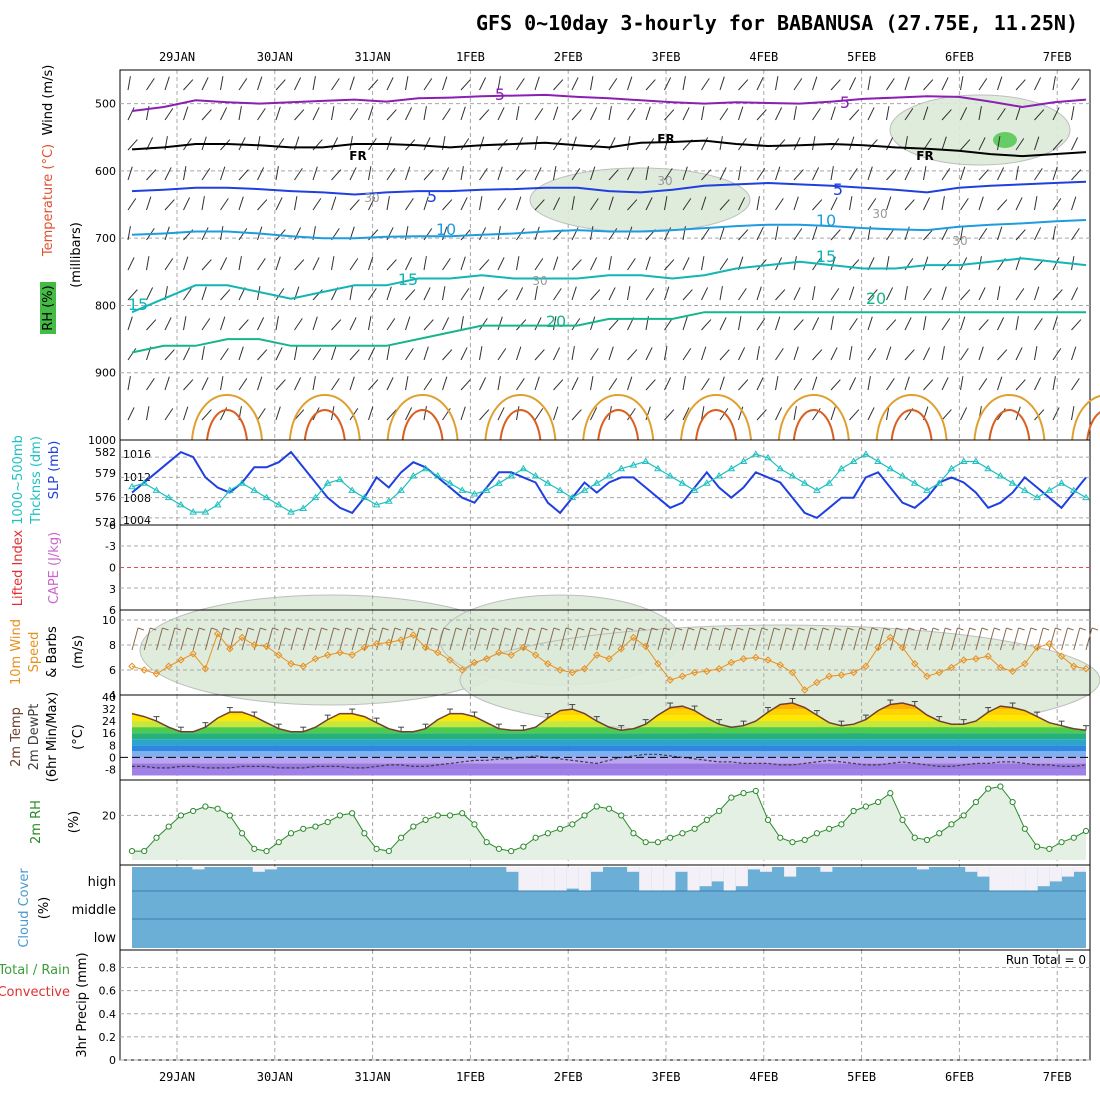 This screenshot has width=1100, height=1100. What do you see at coordinates (78, 652) in the screenshot?
I see `axis-title-wind-units: (m/s)` at bounding box center [78, 652].